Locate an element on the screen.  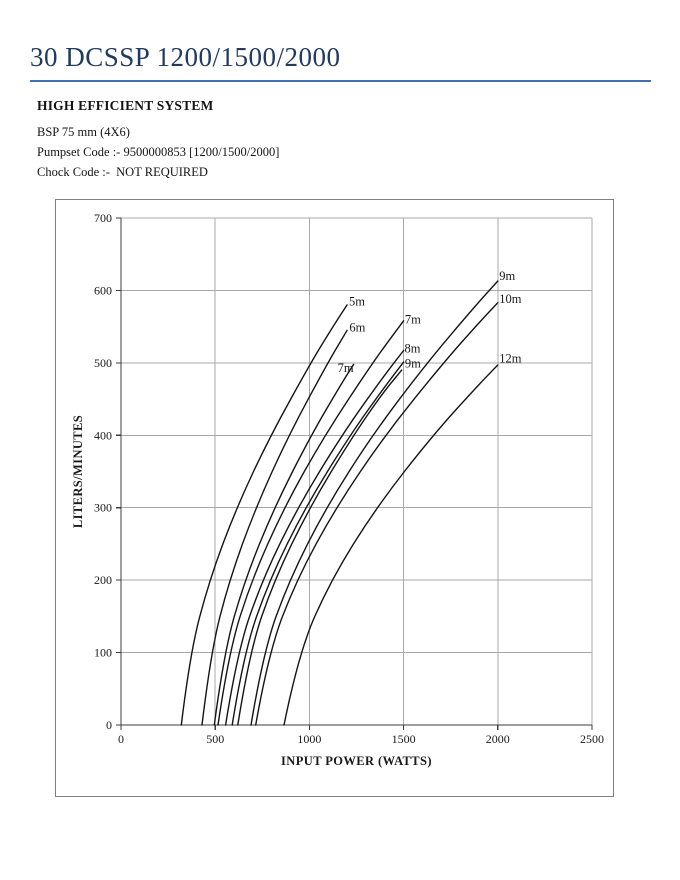
y-tick-label: 700 is located at coordinates (103, 218).